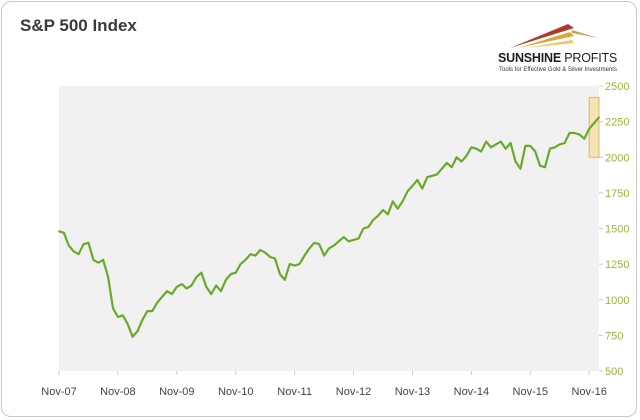  What do you see at coordinates (589, 58) in the screenshot?
I see `logo-name-light: PROFITS` at bounding box center [589, 58].